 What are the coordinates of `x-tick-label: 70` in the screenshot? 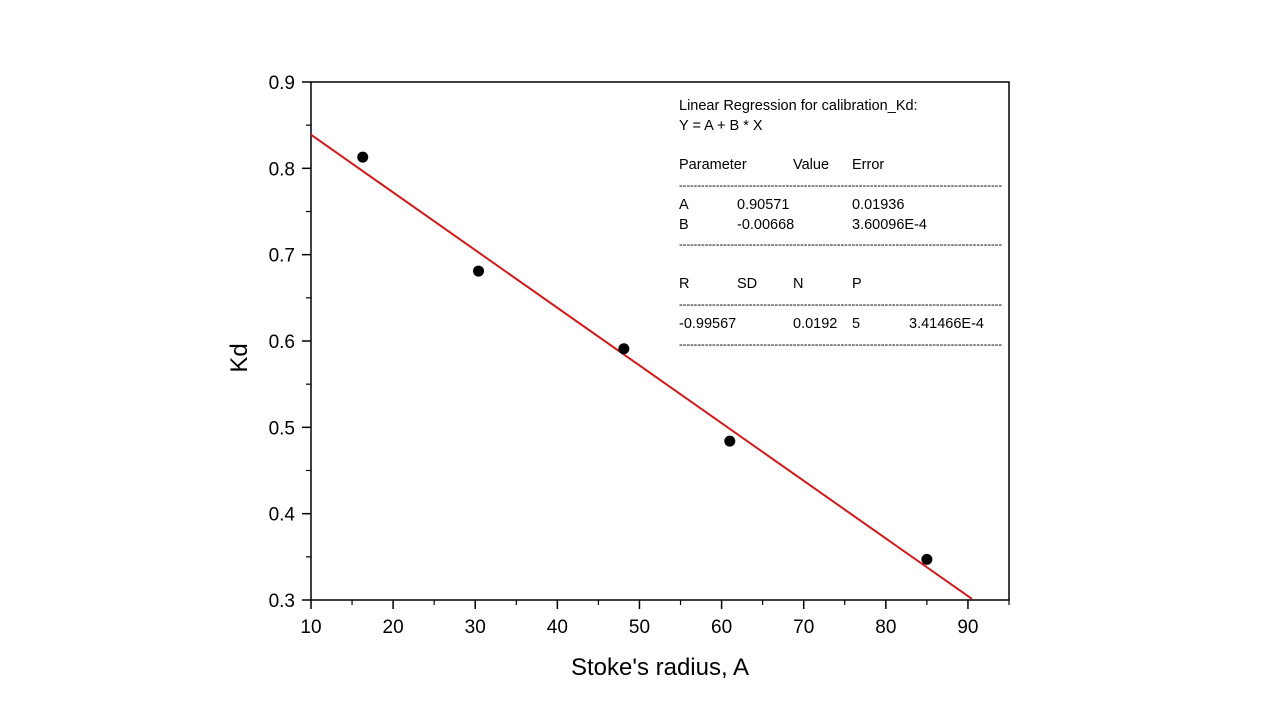 It's located at (803, 627).